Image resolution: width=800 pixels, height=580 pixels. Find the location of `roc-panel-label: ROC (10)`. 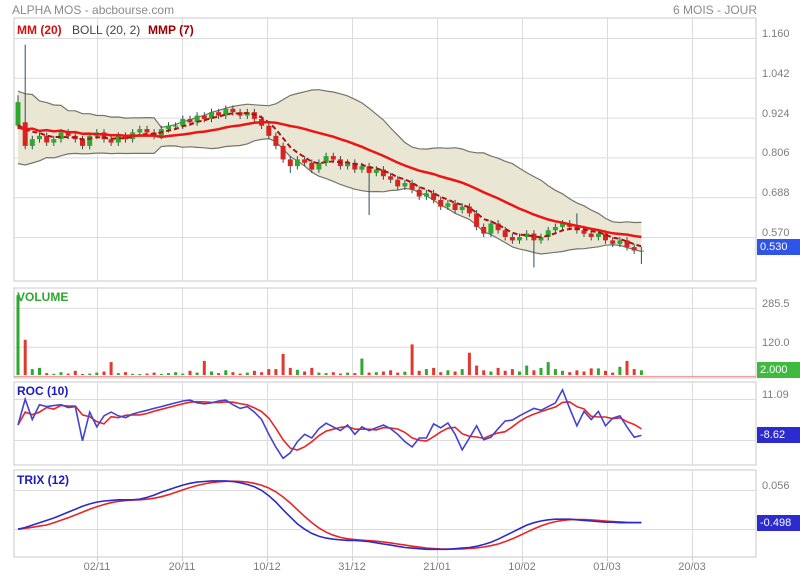

roc-panel-label: ROC (10) is located at coordinates (43, 391).